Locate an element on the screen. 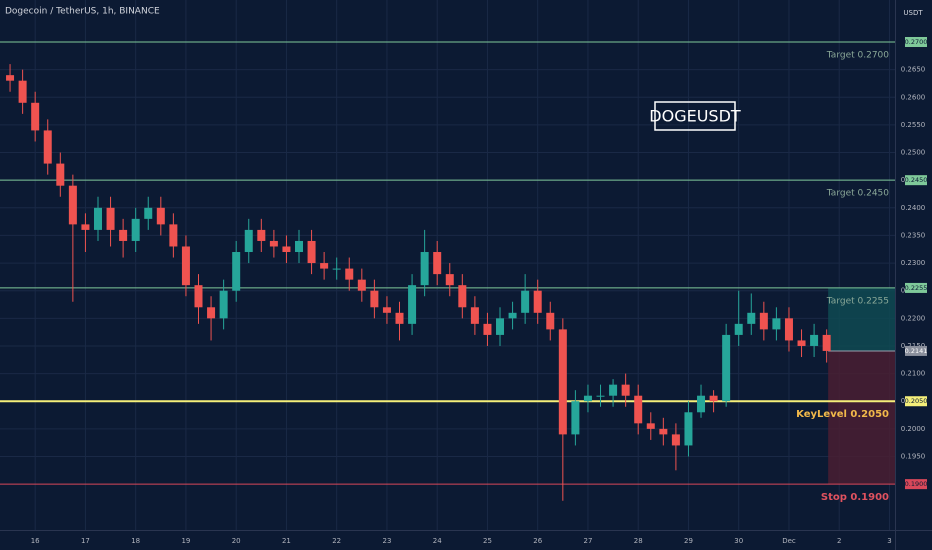 The width and height of the screenshot is (932, 550). price-tag-label: 0.2141 is located at coordinates (916, 351).